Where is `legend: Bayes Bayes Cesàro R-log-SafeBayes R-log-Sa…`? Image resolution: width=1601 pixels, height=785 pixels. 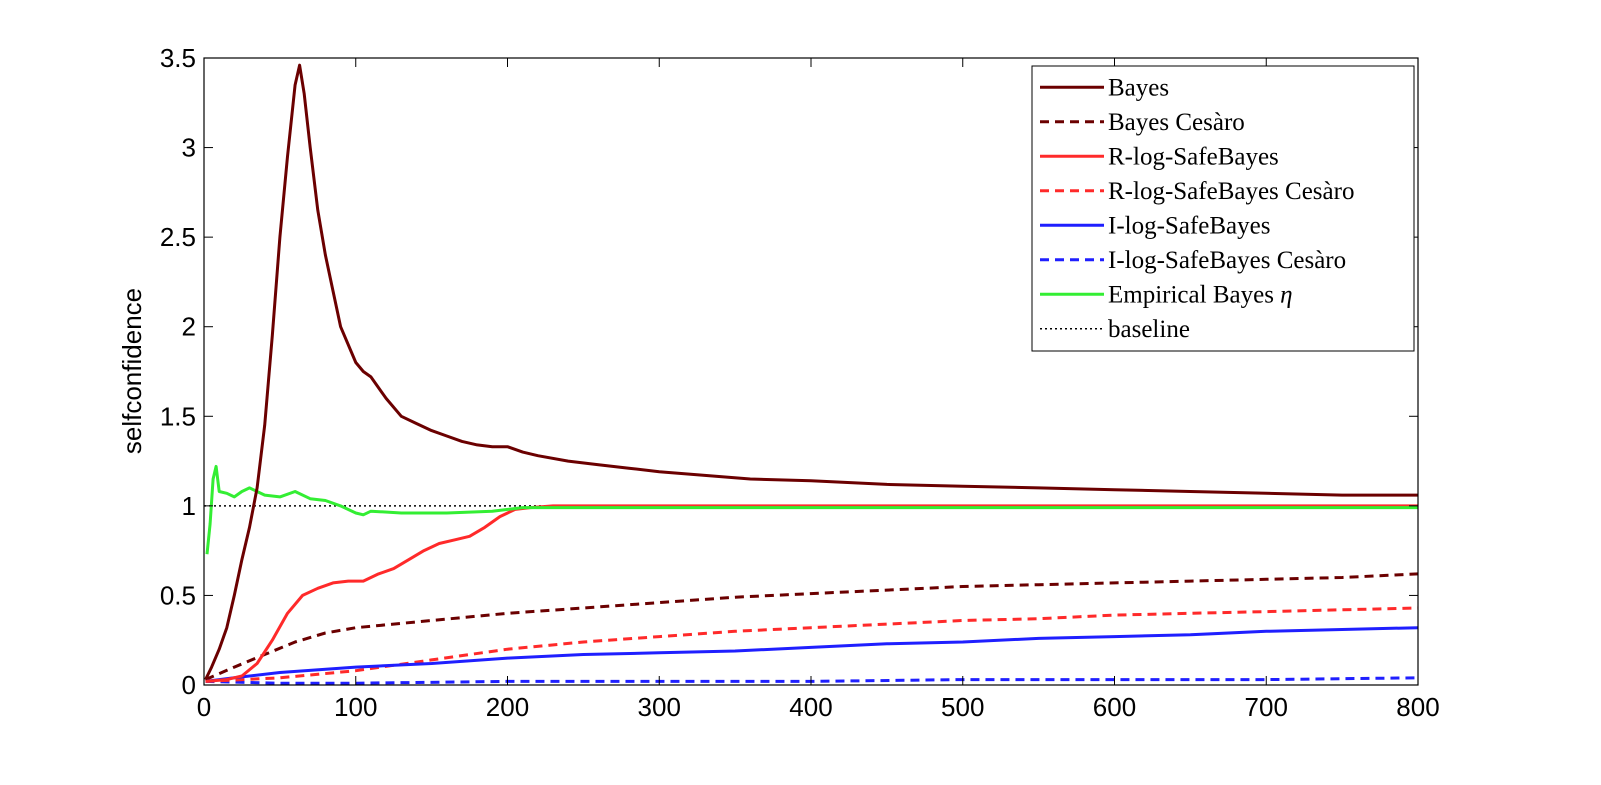
legend: Bayes Bayes Cesàro R-log-SafeBayes R-log-Sa… is located at coordinates (1223, 208).